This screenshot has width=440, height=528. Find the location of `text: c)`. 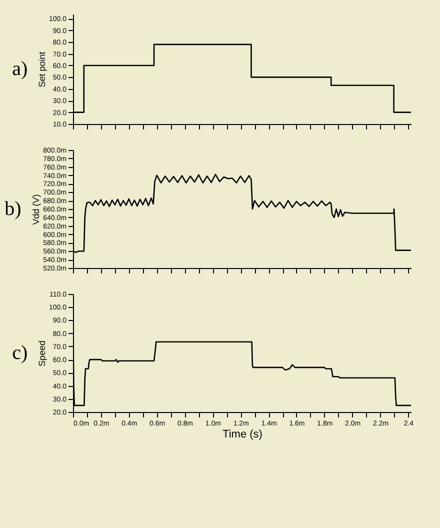

text: c) is located at coordinates (20, 353).